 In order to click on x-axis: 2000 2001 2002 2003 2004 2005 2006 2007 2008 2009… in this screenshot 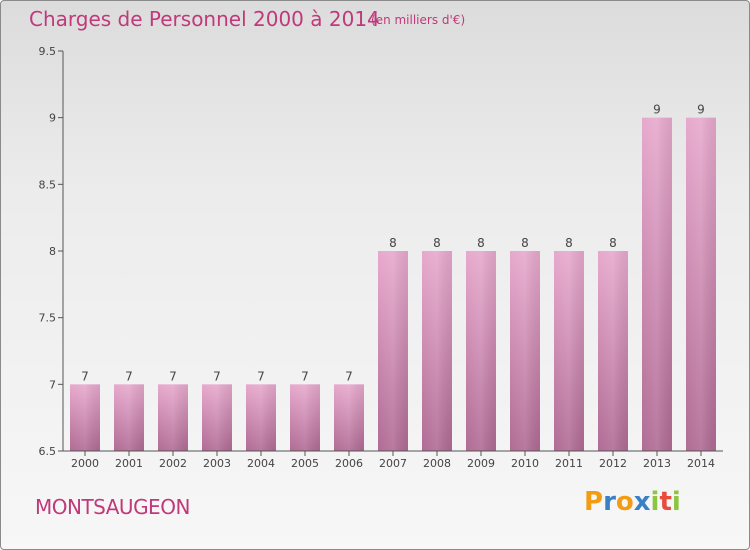, I will do `click(393, 460)`.